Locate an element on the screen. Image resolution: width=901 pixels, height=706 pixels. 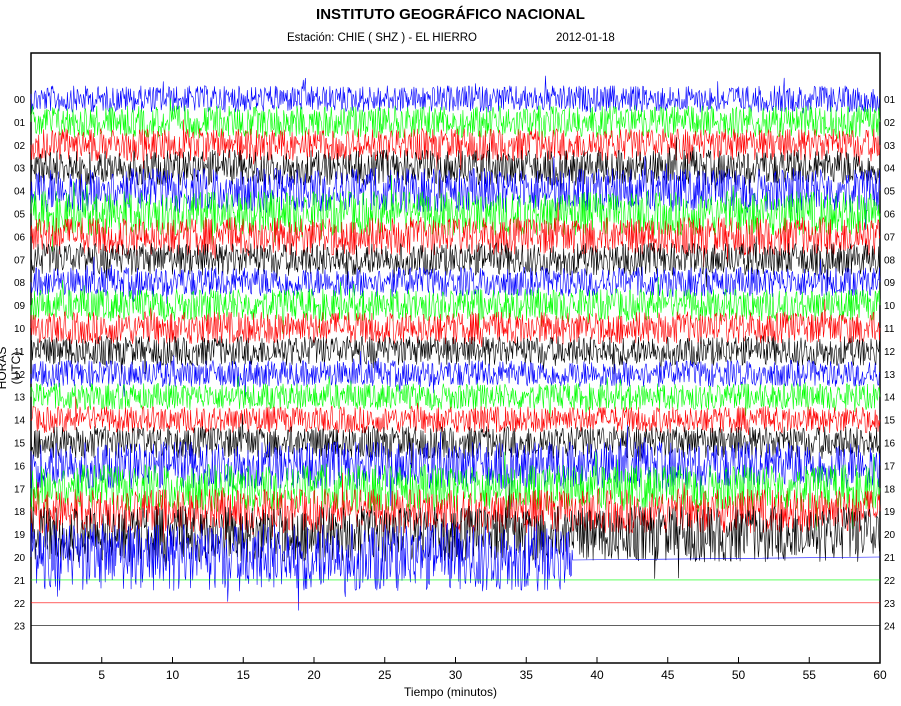
right-hour-label: 04 is located at coordinates (890, 169).